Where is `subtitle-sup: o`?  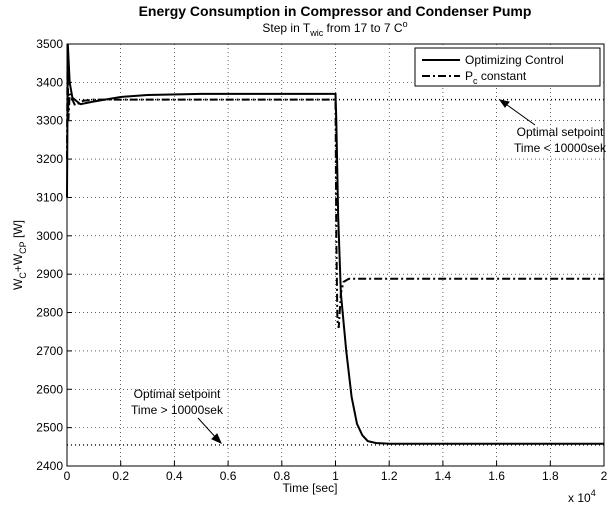
subtitle-sup: o is located at coordinates (405, 24).